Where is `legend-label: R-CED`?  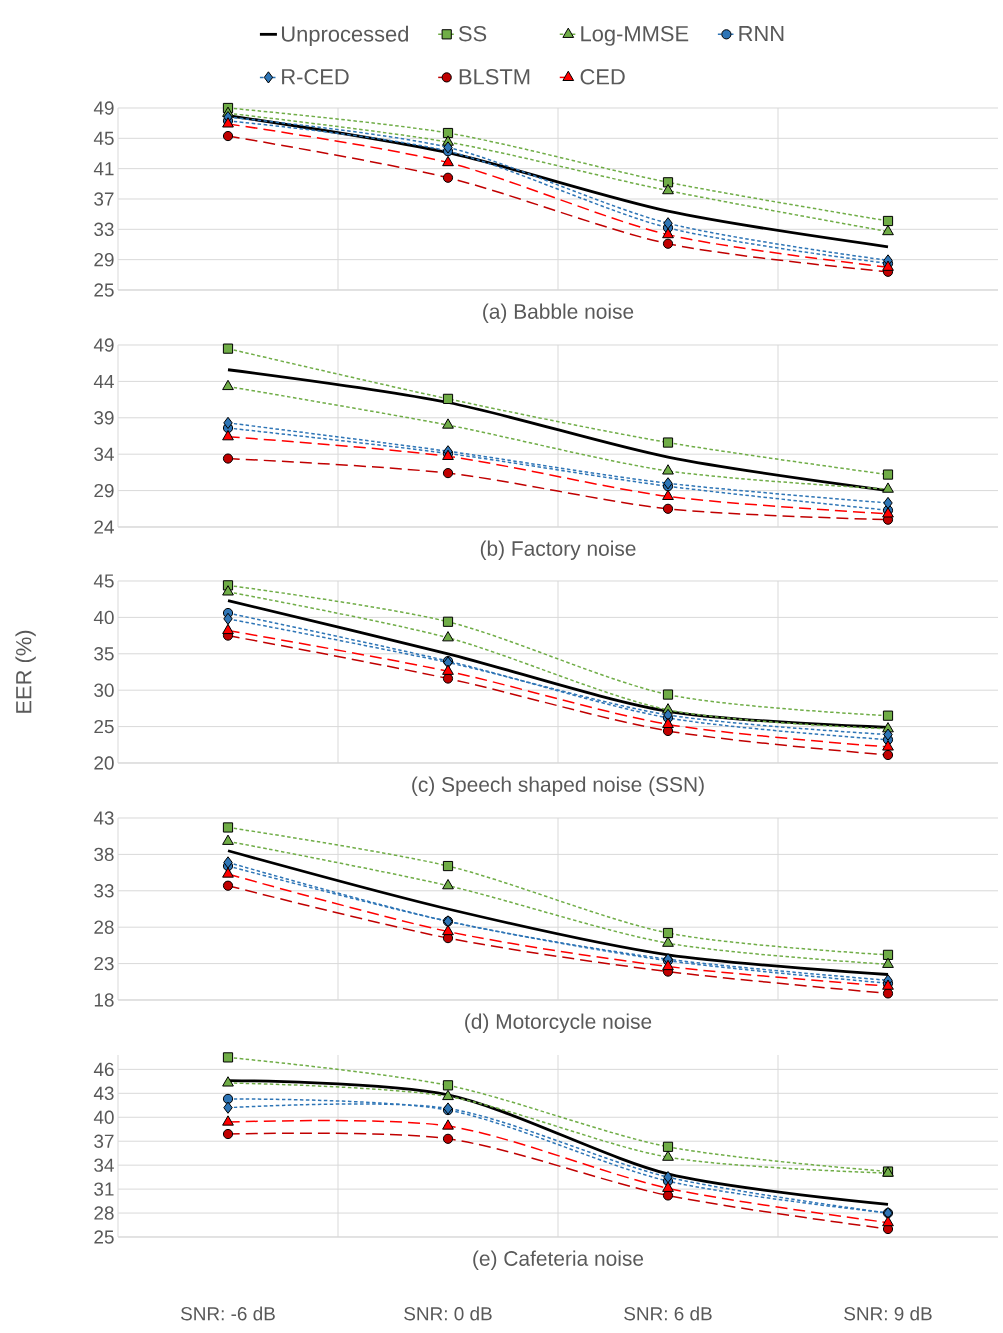
legend-label: R-CED is located at coordinates (315, 77).